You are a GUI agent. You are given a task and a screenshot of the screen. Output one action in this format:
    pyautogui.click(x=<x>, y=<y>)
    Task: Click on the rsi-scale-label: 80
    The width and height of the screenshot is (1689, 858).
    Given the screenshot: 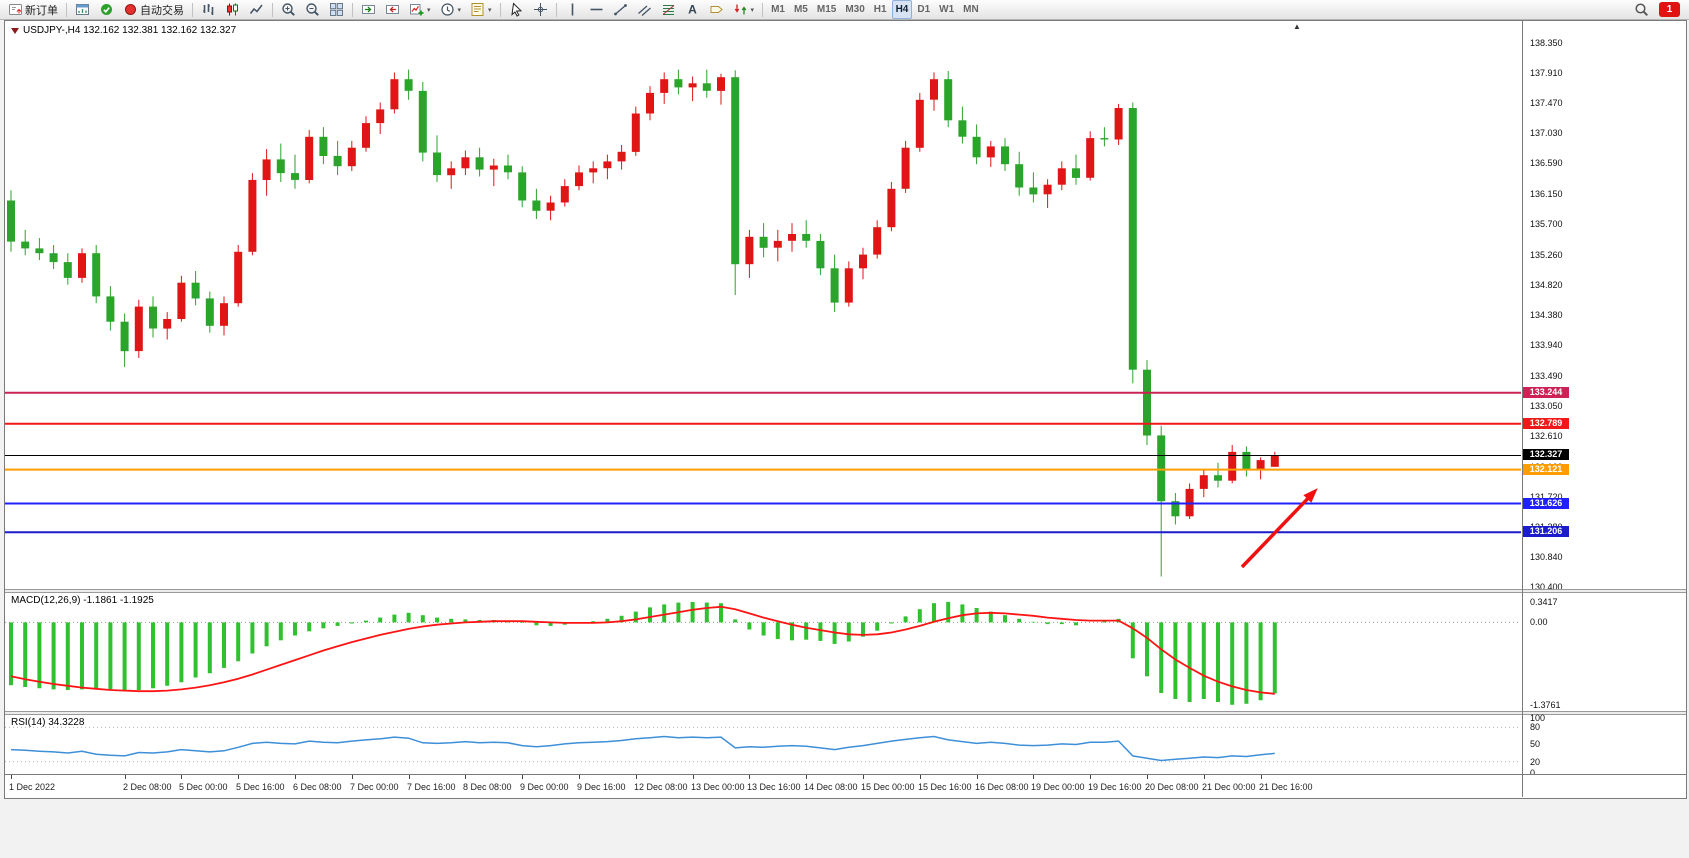 What is the action you would take?
    pyautogui.click(x=1535, y=727)
    